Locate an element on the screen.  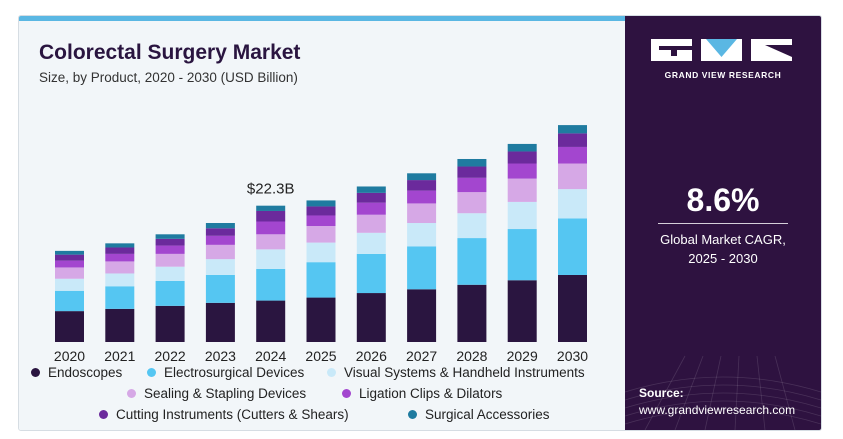
bar-segment-sealing-stapling-devices-2030 is located at coordinates (572, 176).